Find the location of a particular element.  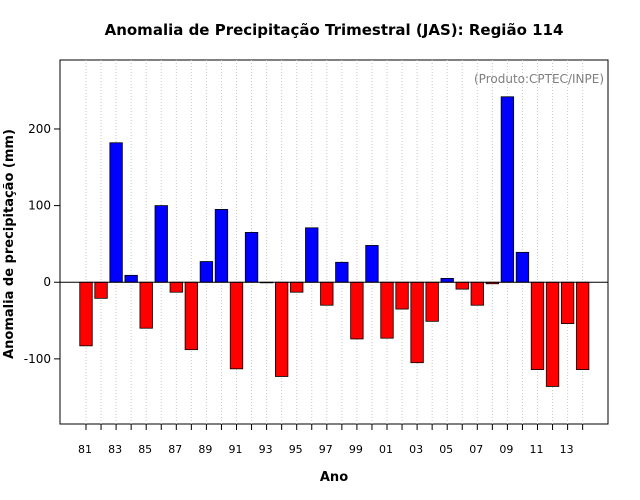

x-tick-label: 13 is located at coordinates (567, 449).